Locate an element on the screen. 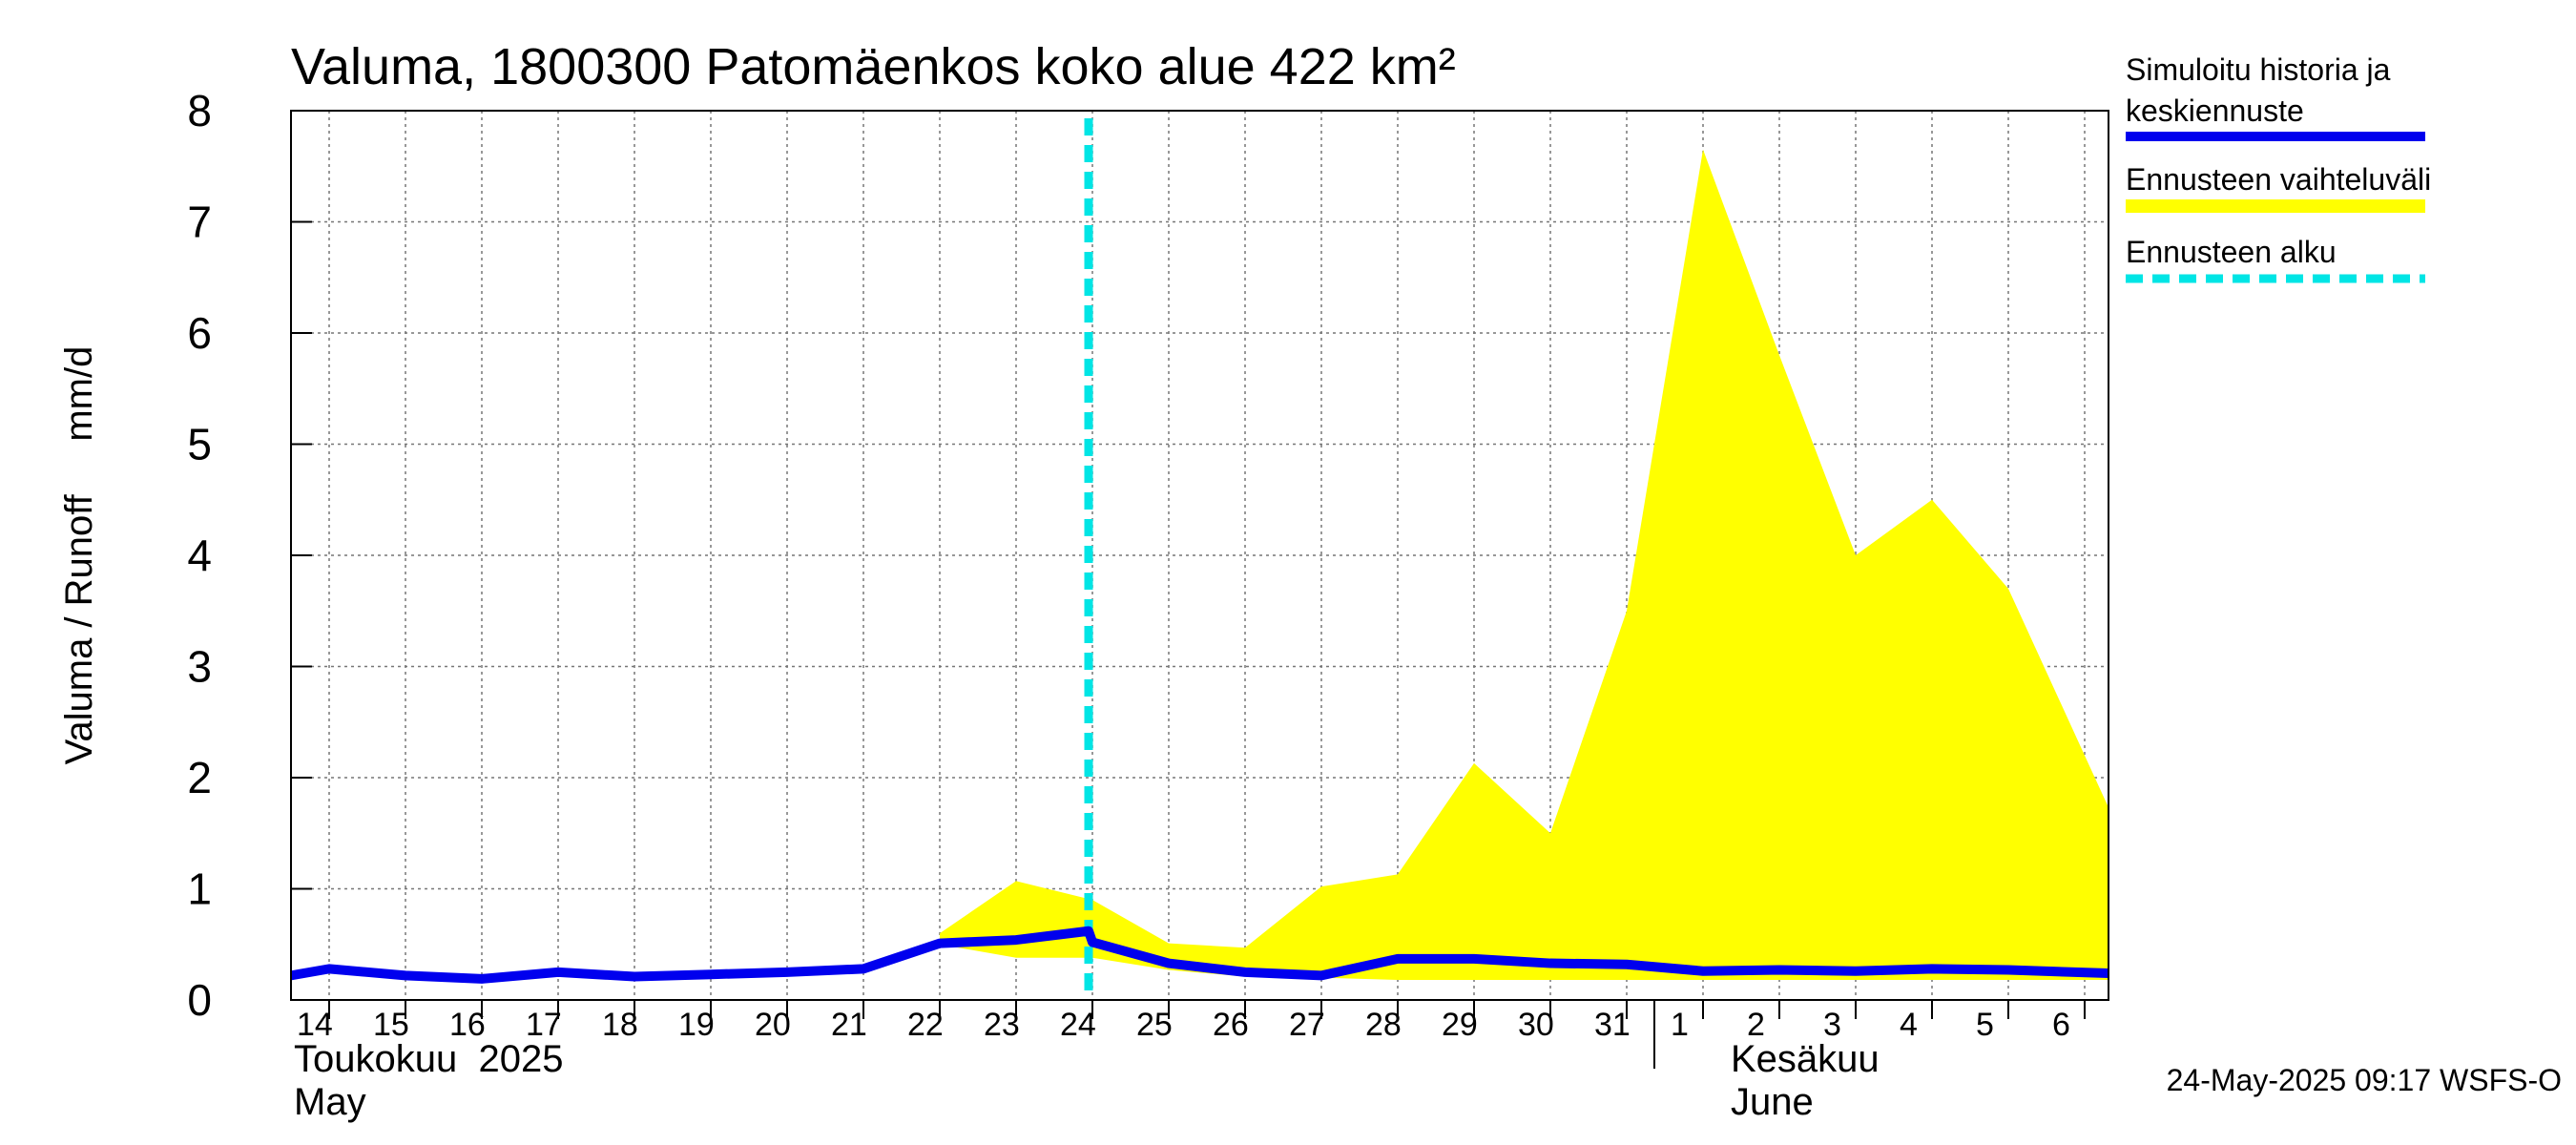  y-tick-label: 0 is located at coordinates (199, 1000).